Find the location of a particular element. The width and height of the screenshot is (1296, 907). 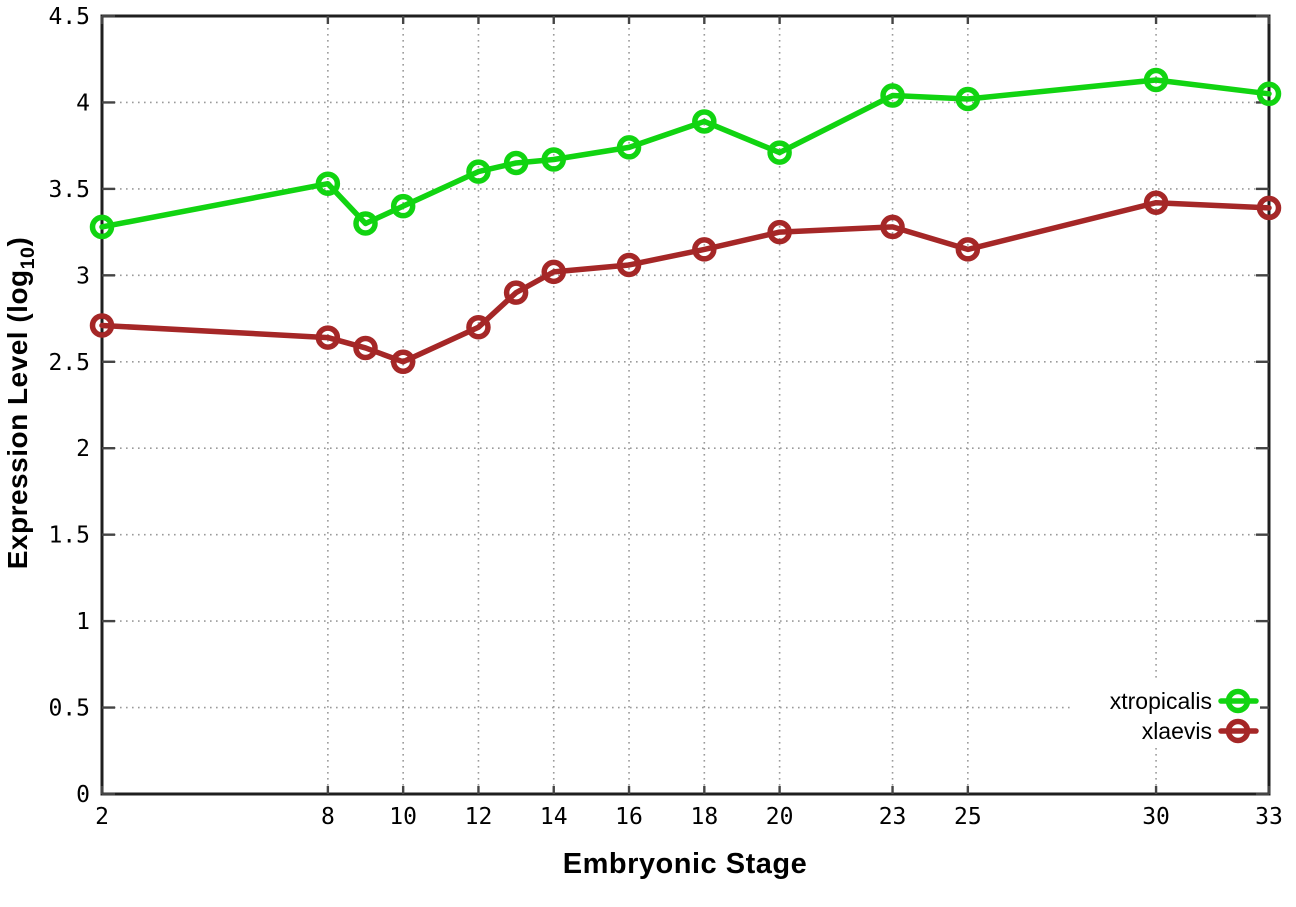

x-tick-label: 23 is located at coordinates (893, 817).